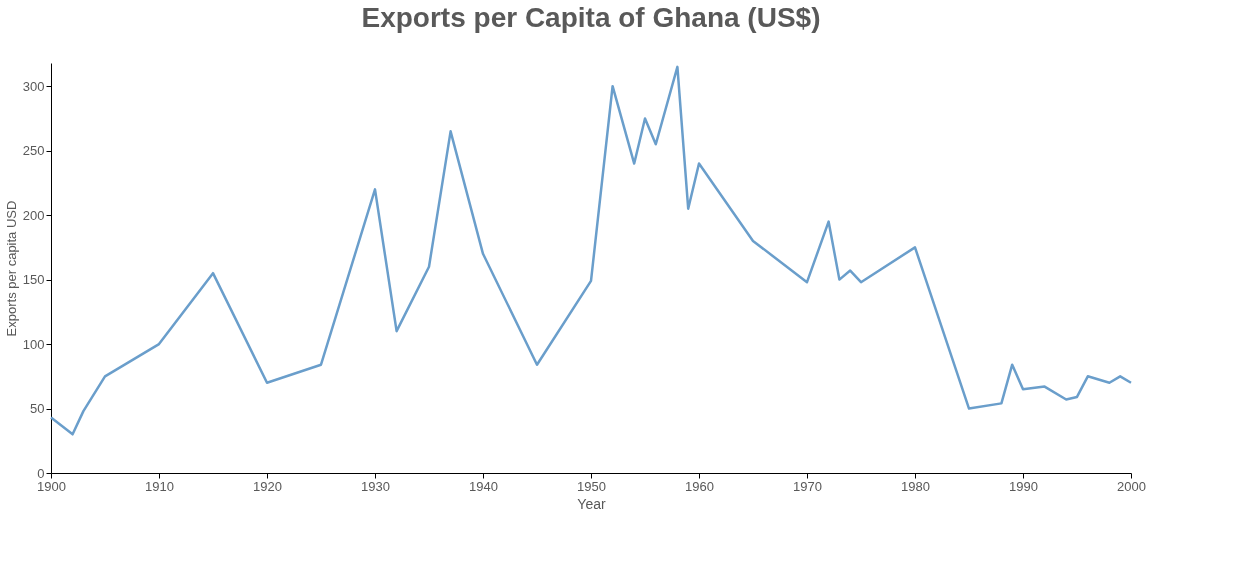 The width and height of the screenshot is (1250, 562). I want to click on y-tick-label: 50, so click(37, 409).